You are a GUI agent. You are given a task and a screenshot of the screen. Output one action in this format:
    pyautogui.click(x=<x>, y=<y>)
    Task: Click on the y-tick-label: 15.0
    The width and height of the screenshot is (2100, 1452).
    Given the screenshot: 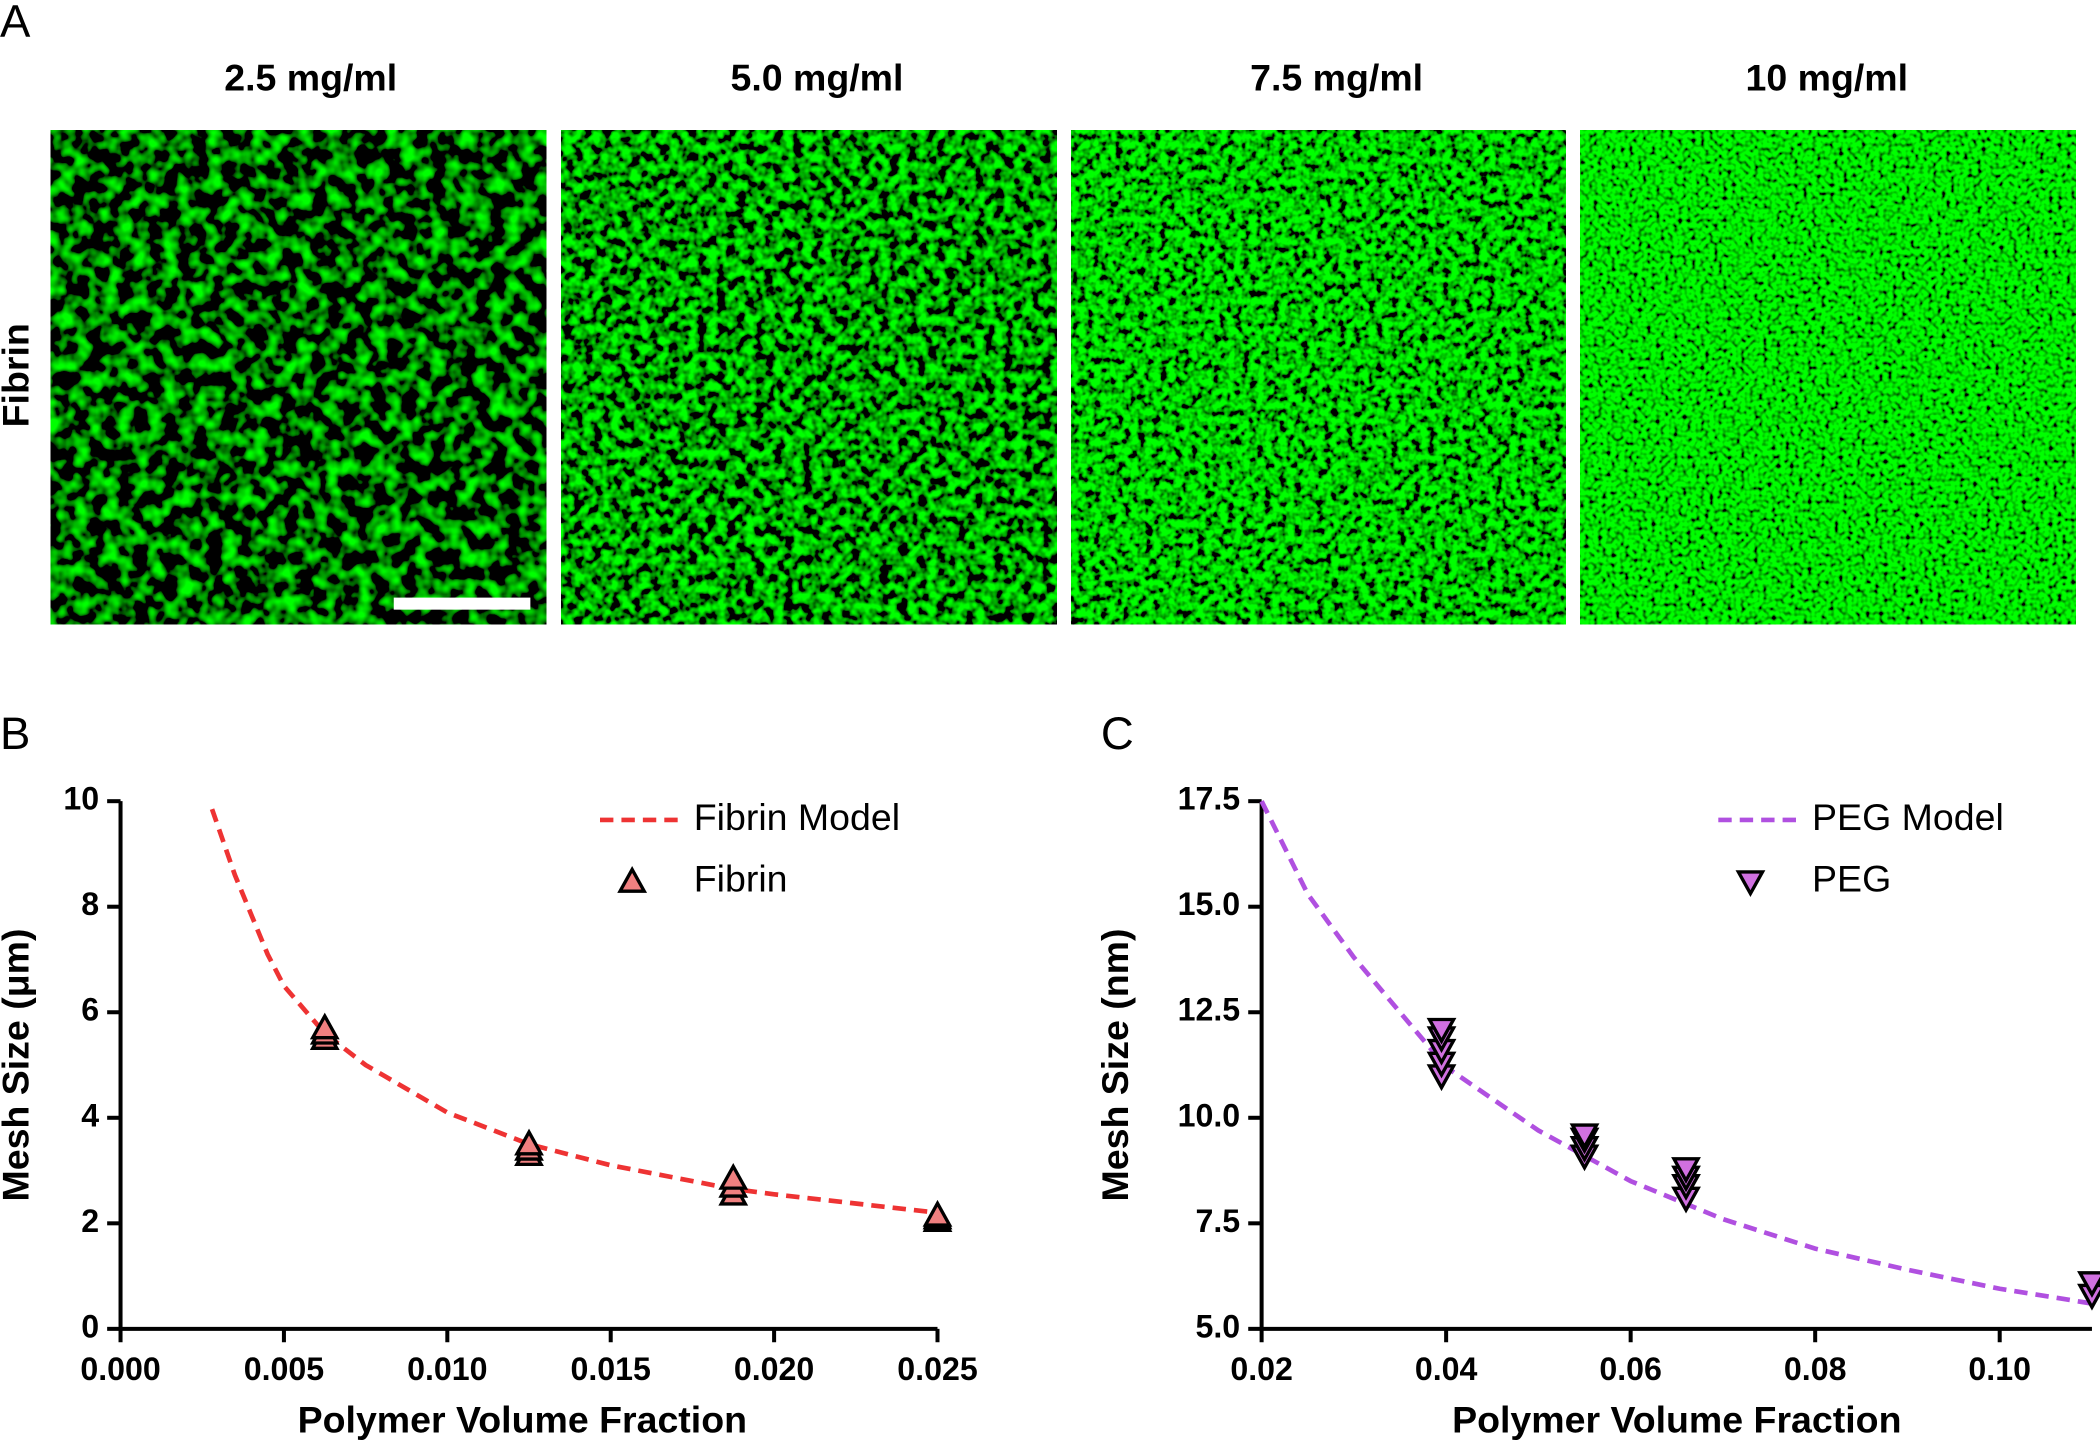 What is the action you would take?
    pyautogui.click(x=1209, y=904)
    